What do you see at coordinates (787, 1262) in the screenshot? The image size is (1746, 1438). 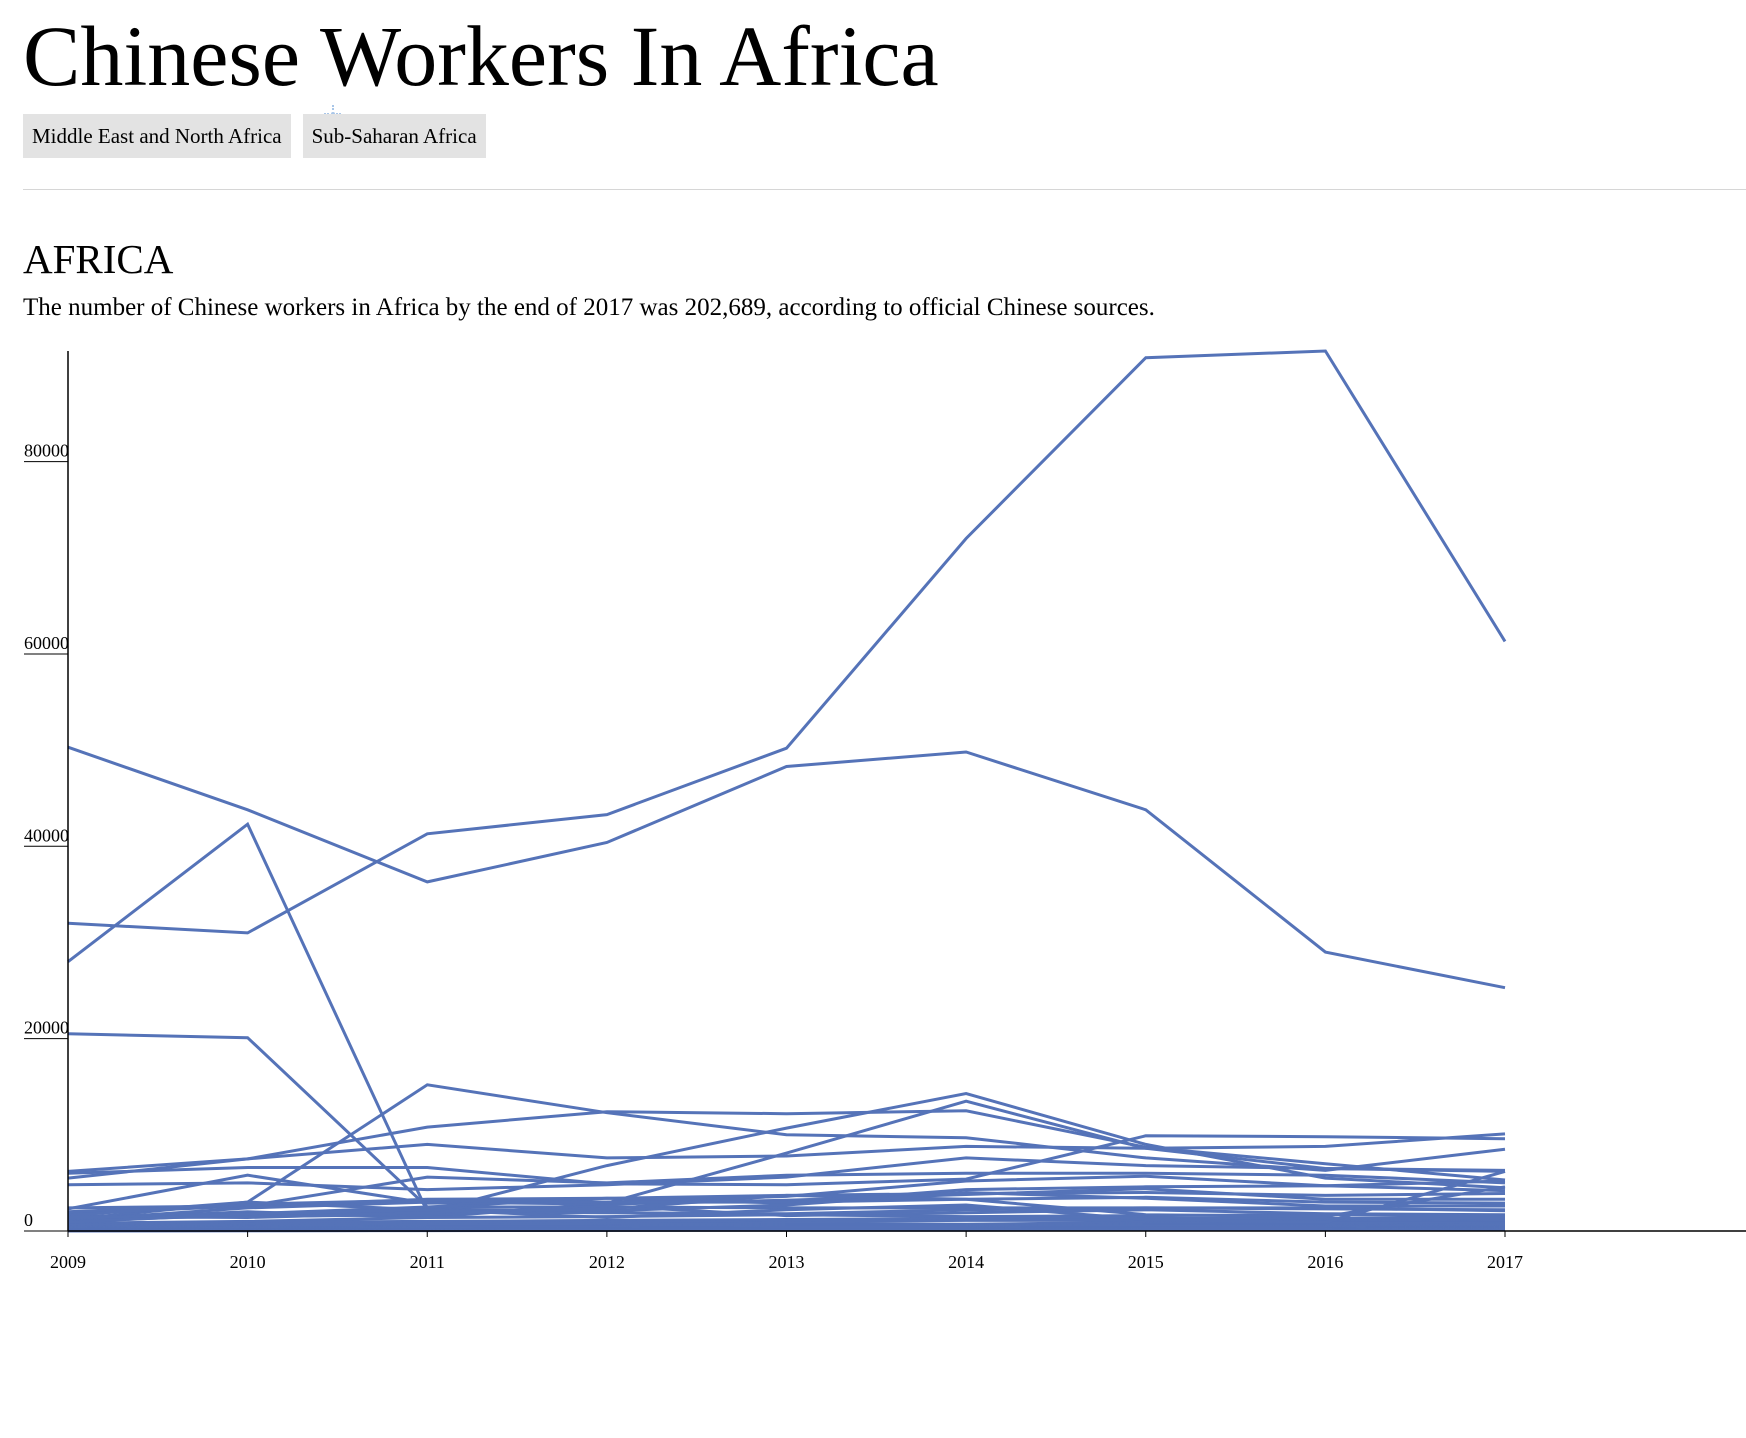 I see `x-tick-label: 2013` at bounding box center [787, 1262].